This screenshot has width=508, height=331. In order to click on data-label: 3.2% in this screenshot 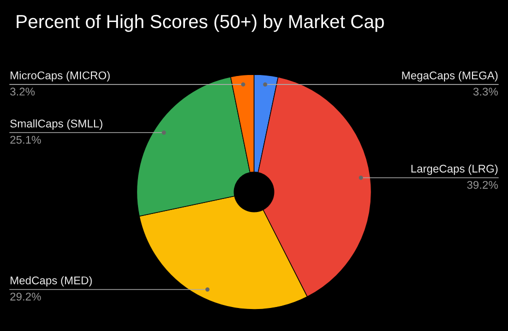, I will do `click(22, 92)`.